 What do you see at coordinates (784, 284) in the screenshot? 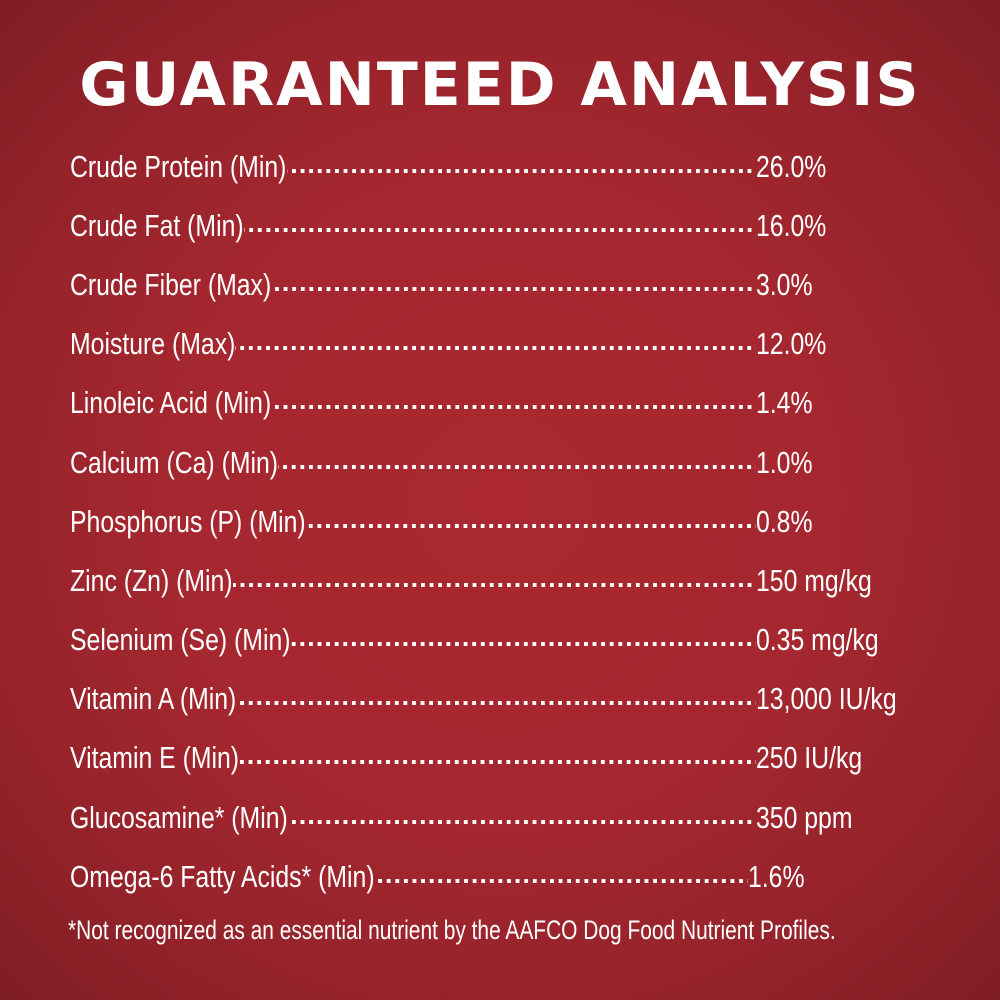
I see `nutrient-value: 3.0%` at bounding box center [784, 284].